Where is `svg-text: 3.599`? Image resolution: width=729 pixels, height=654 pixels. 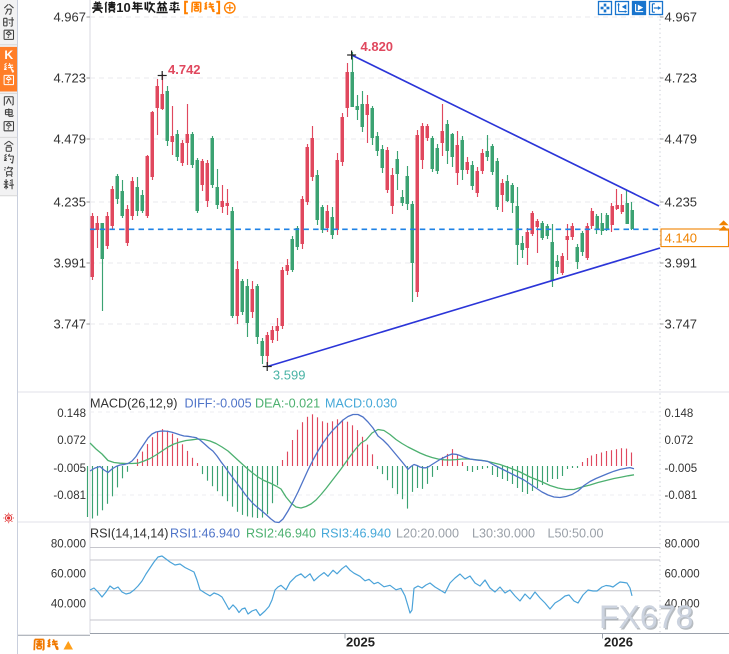
svg-text: 3.599 is located at coordinates (289, 375).